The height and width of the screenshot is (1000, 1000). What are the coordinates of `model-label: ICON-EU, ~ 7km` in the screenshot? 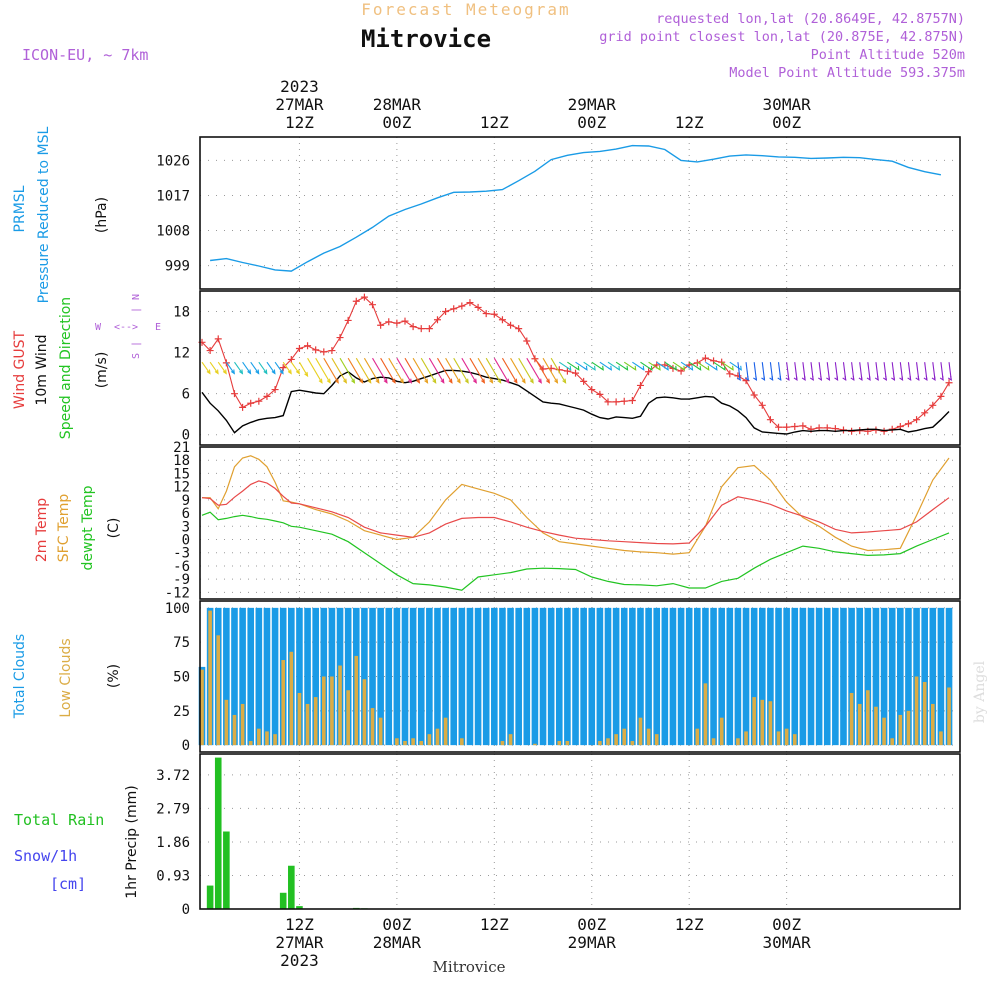 It's located at (85, 55).